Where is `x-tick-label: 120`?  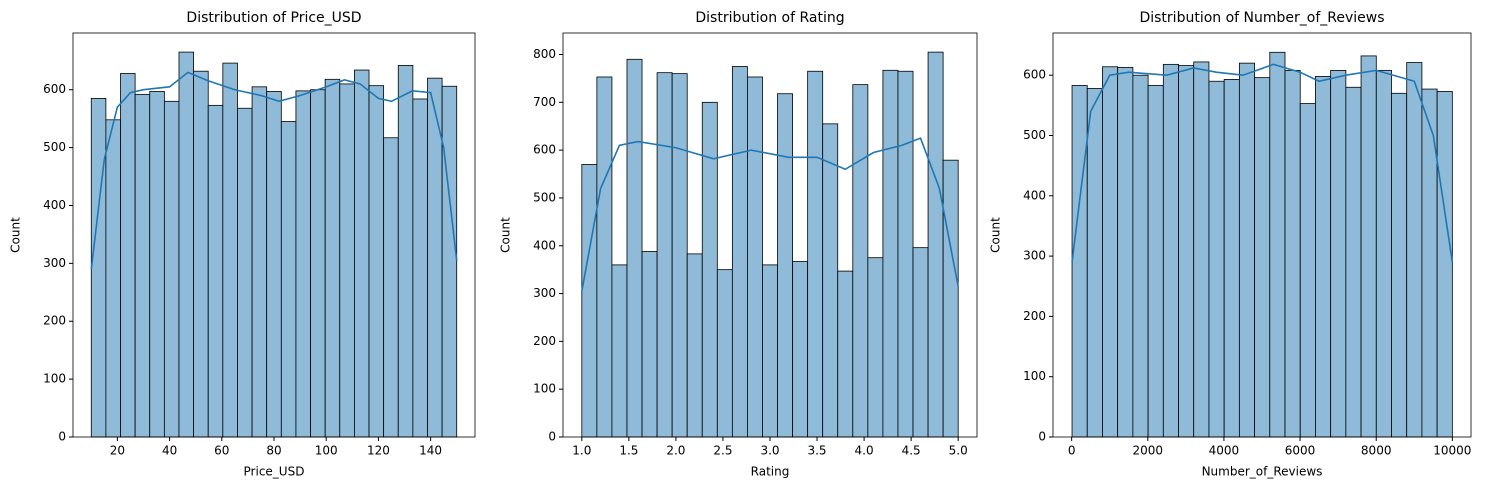 x-tick-label: 120 is located at coordinates (378, 451).